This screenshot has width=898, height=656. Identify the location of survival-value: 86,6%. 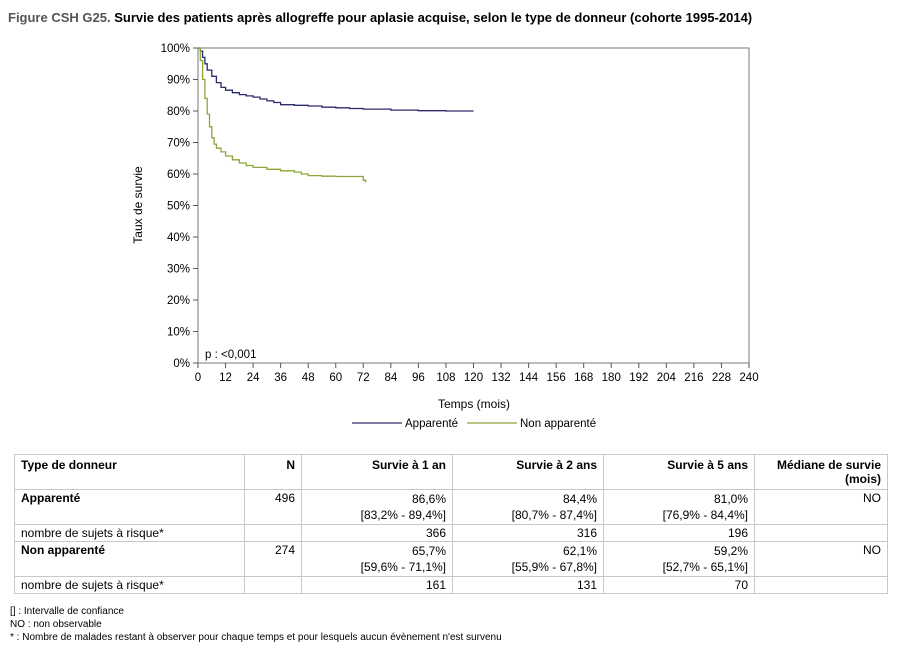
(428, 499).